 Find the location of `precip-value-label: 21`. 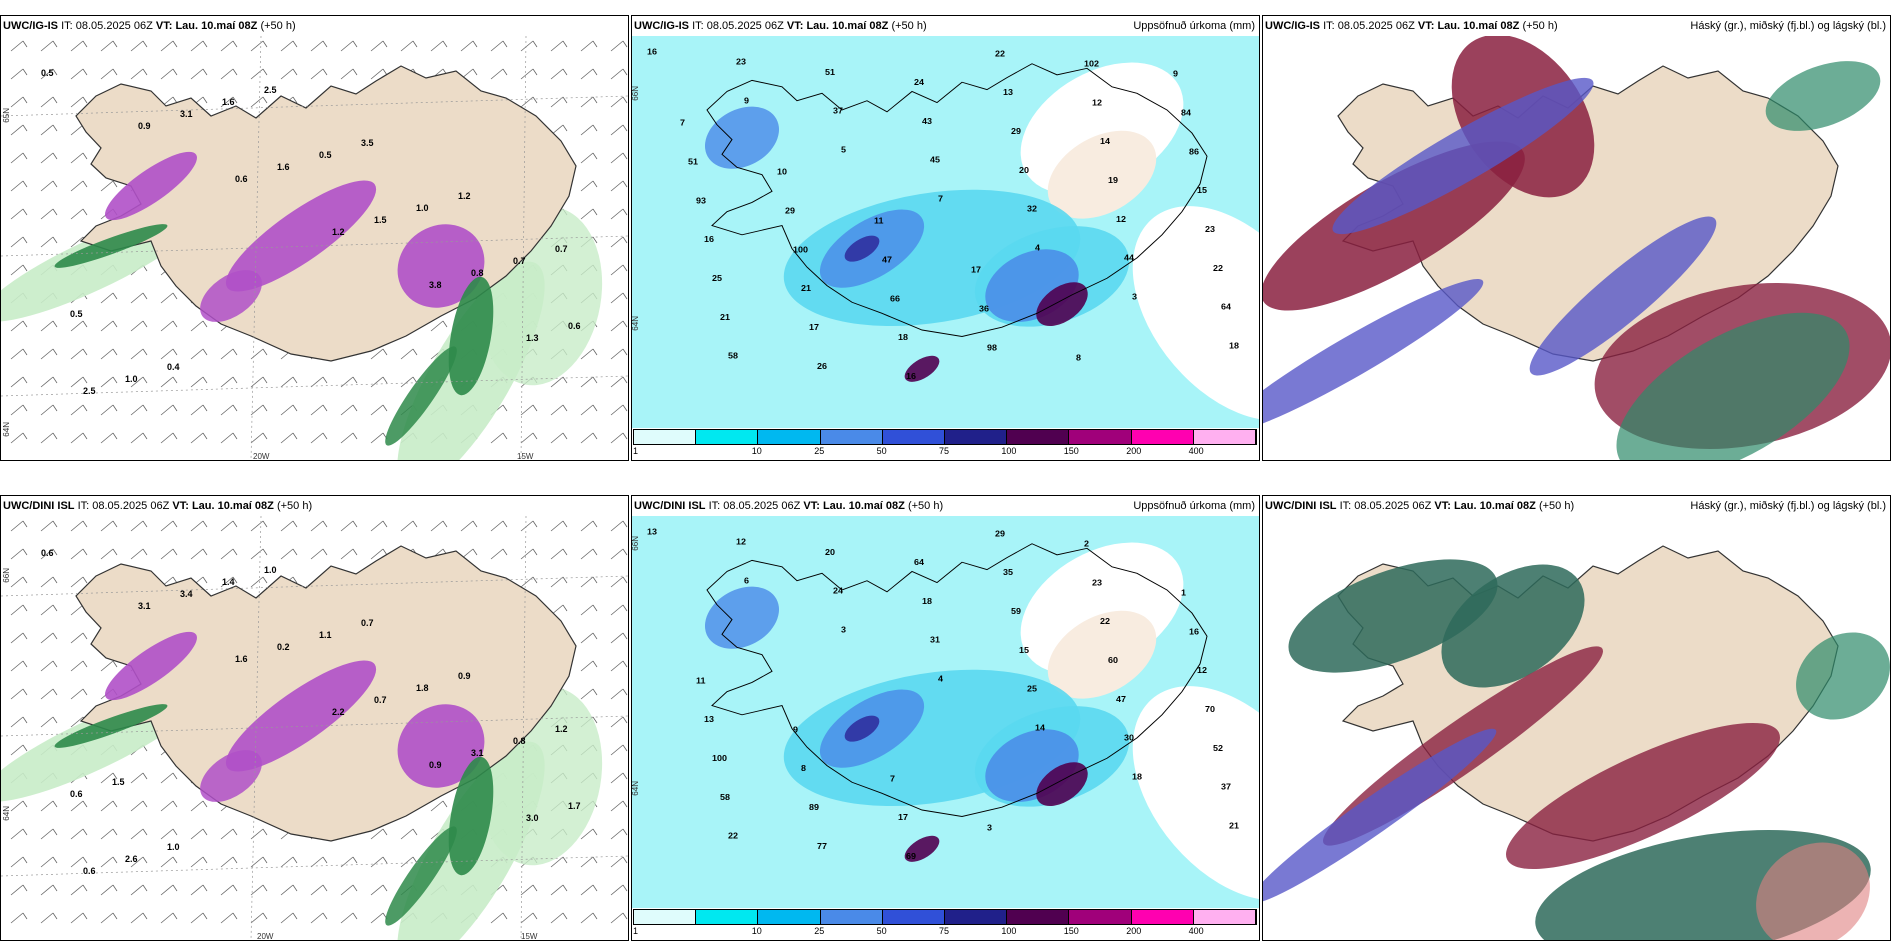

precip-value-label: 21 is located at coordinates (806, 288).